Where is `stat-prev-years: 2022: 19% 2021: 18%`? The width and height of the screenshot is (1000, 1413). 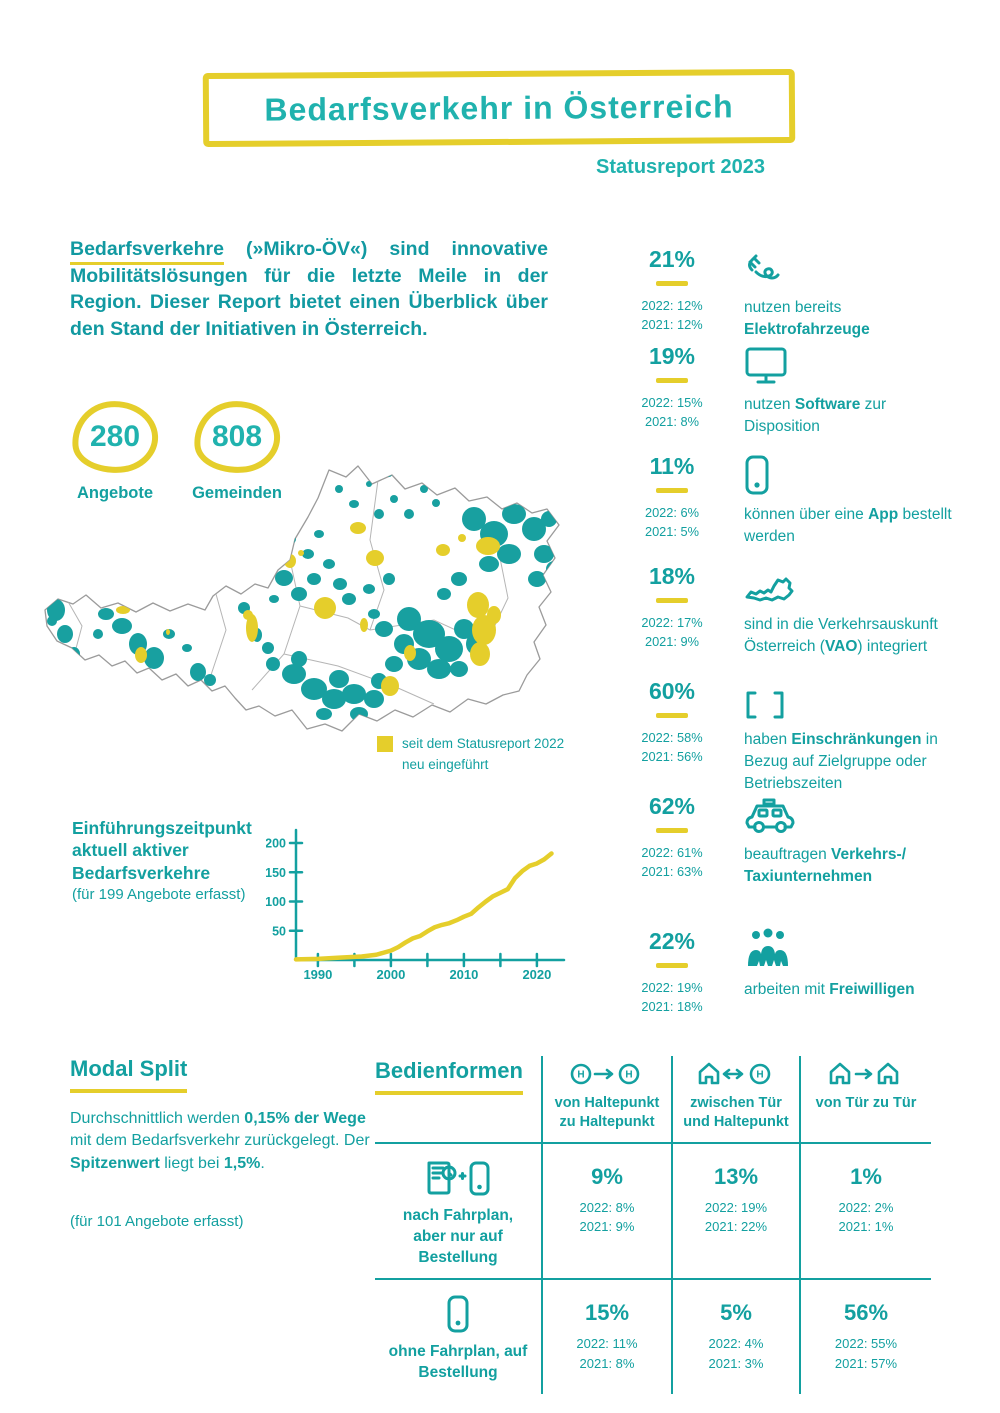
stat-prev-years: 2022: 19% 2021: 18% is located at coordinates (672, 997).